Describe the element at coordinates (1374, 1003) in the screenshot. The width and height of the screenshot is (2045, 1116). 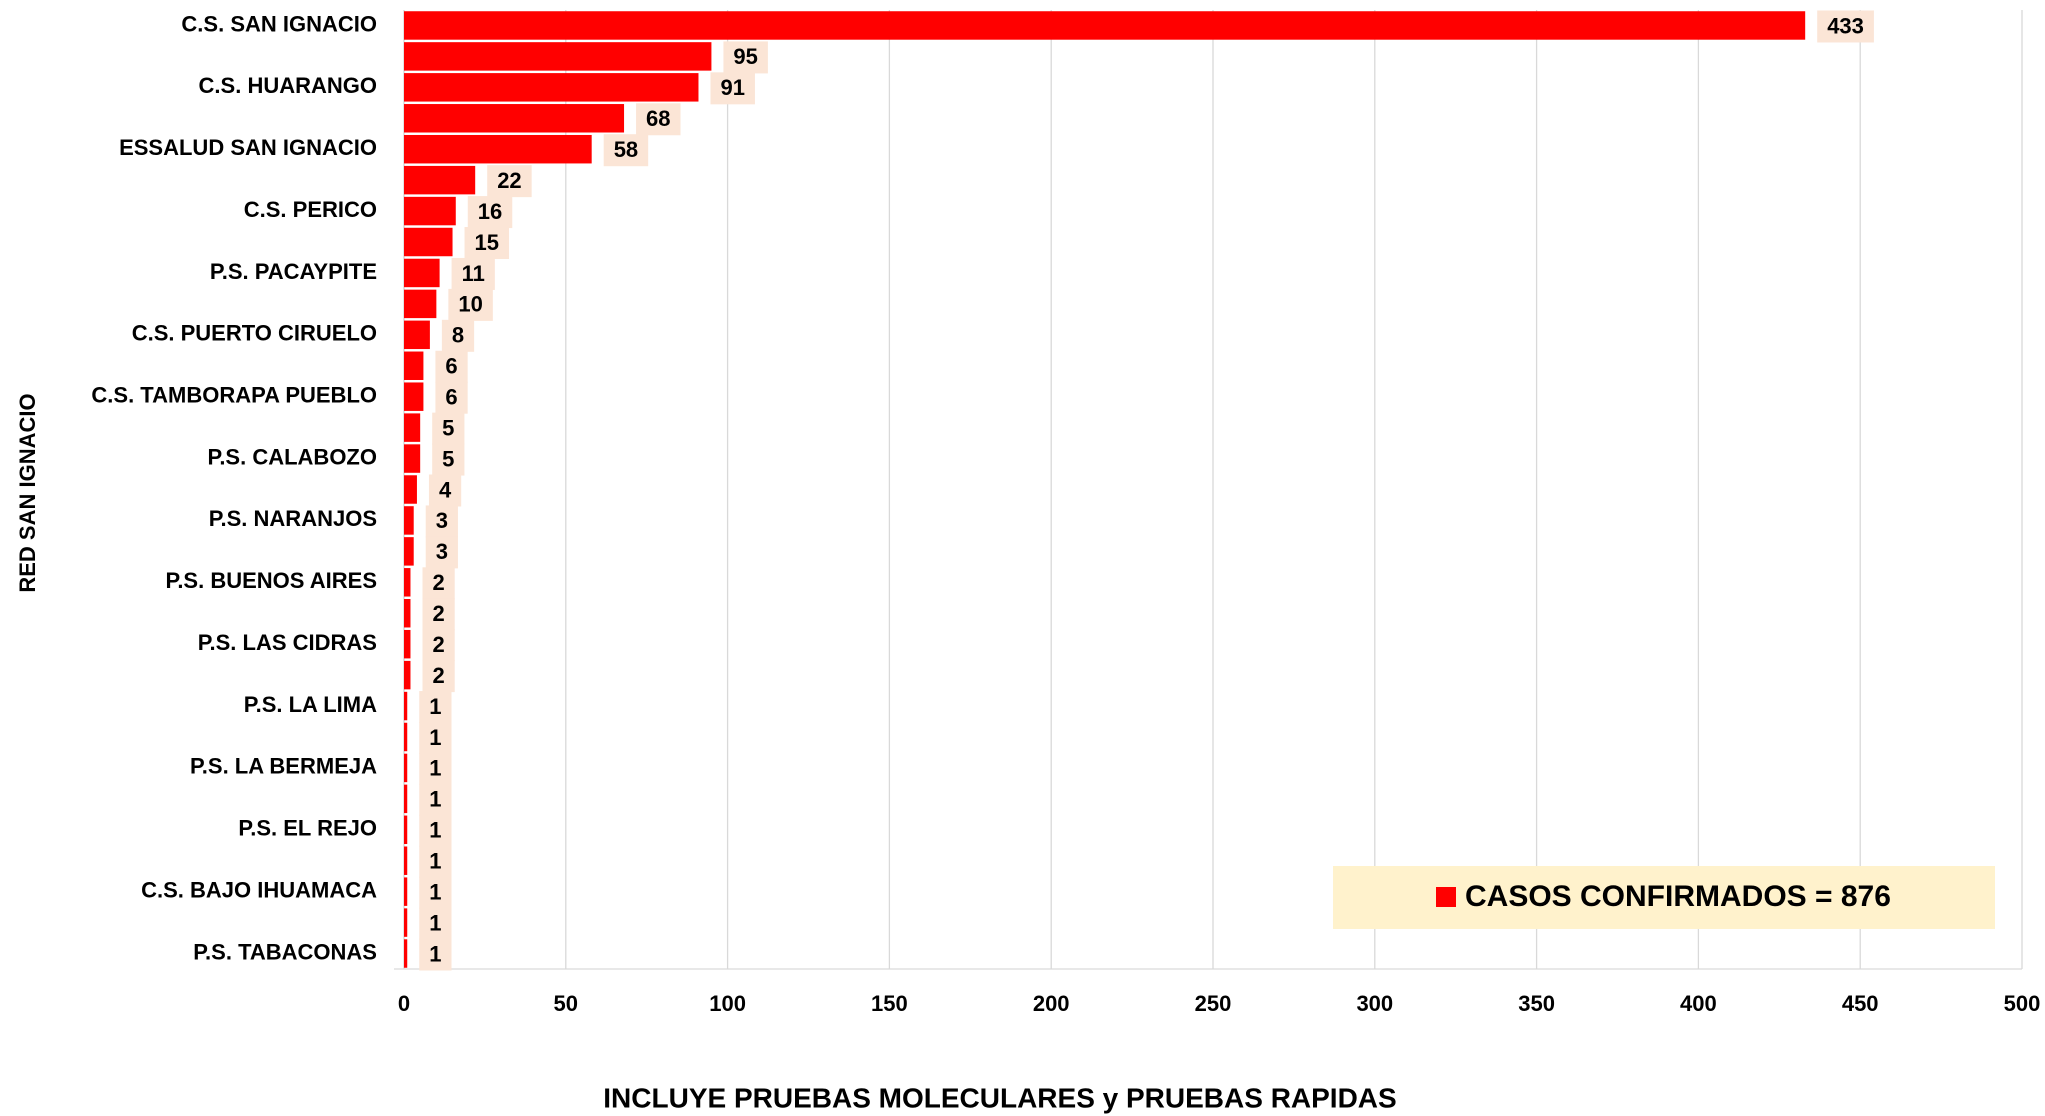
I see `x-tick-label: 300` at that location.